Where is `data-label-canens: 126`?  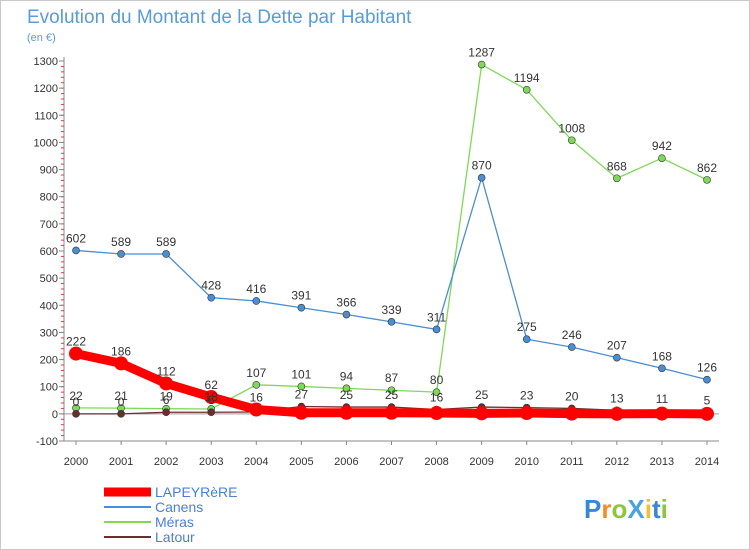
data-label-canens: 126 is located at coordinates (707, 368).